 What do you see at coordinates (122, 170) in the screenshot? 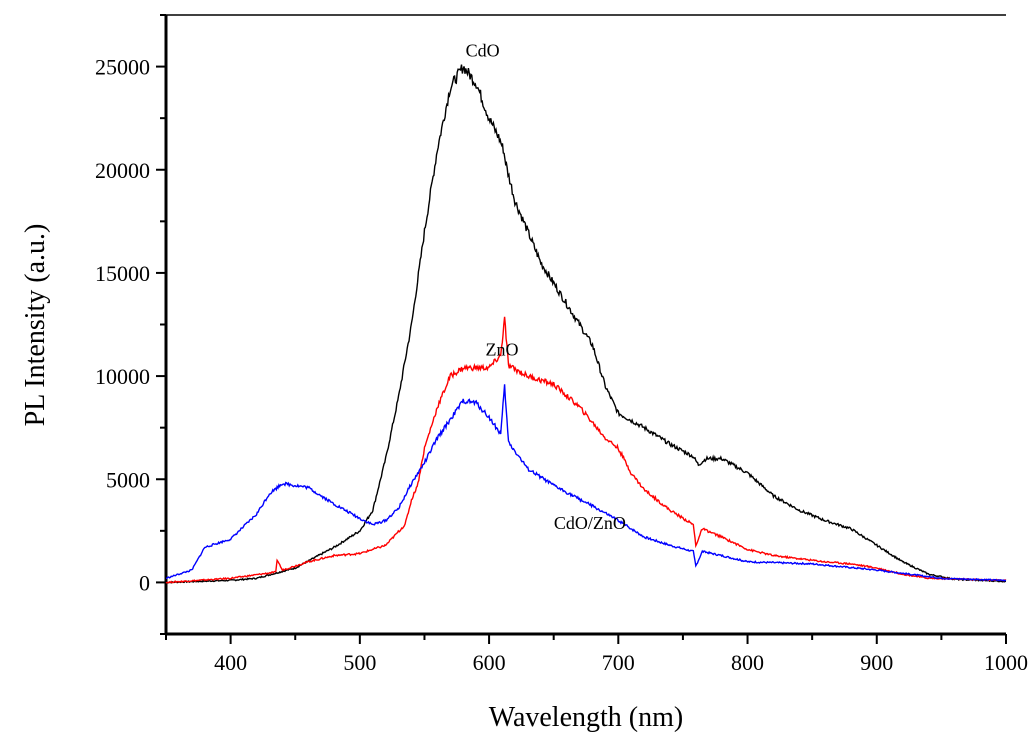
I see `y-tick-label: 20000` at bounding box center [122, 170].